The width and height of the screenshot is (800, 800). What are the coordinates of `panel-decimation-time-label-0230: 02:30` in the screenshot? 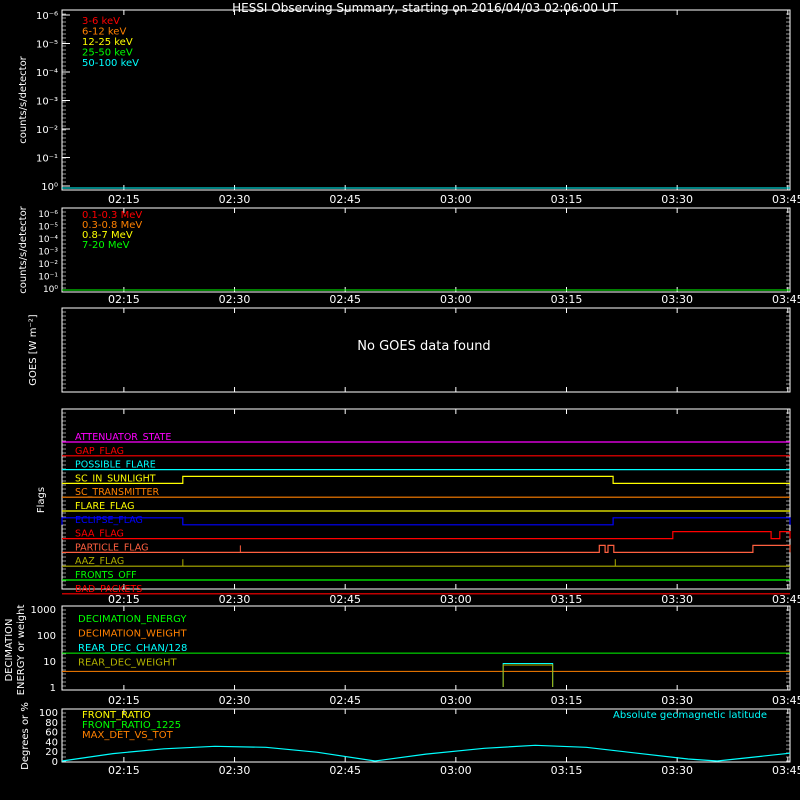 It's located at (235, 700).